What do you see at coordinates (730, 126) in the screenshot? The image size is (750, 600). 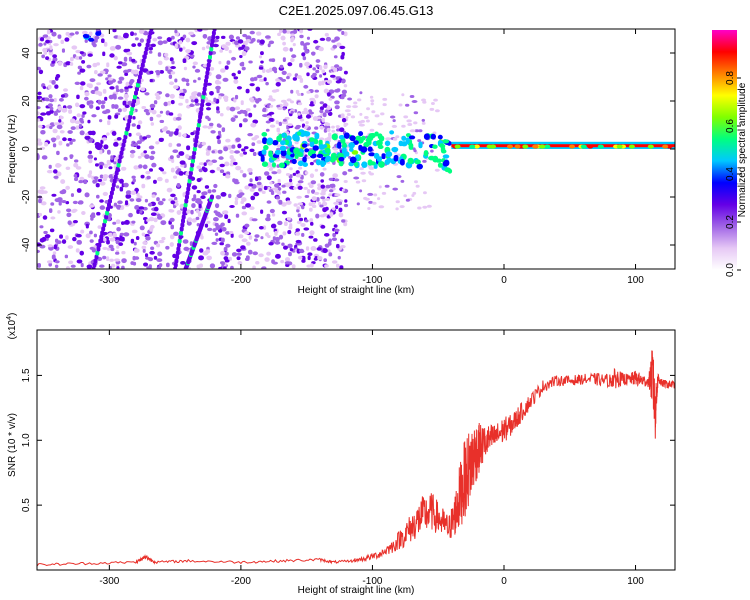 I see `colorbar-tick-label: 0.6` at bounding box center [730, 126].